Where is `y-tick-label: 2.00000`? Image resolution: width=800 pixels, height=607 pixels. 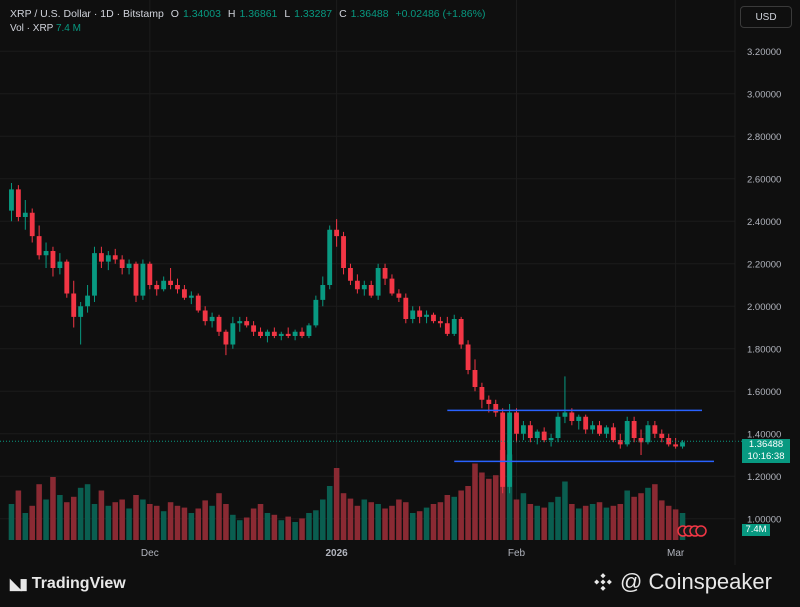 y-tick-label: 2.00000 is located at coordinates (764, 307).